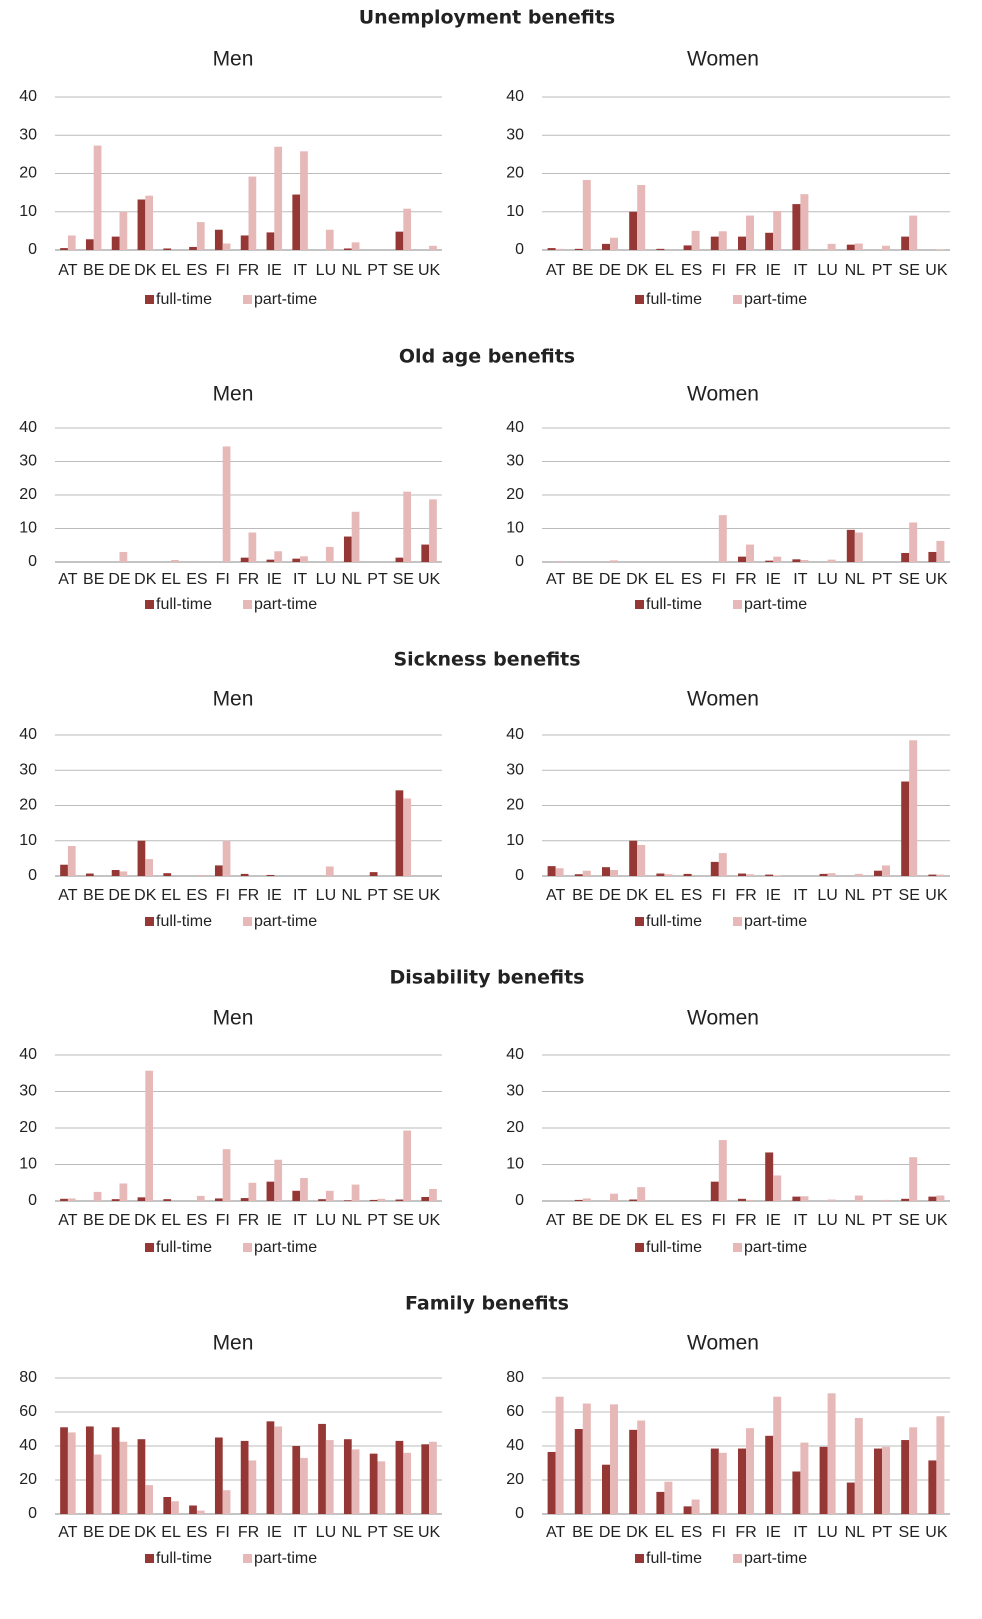 This screenshot has width=982, height=1619. What do you see at coordinates (909, 895) in the screenshot?
I see `x-tick-label: SE` at bounding box center [909, 895].